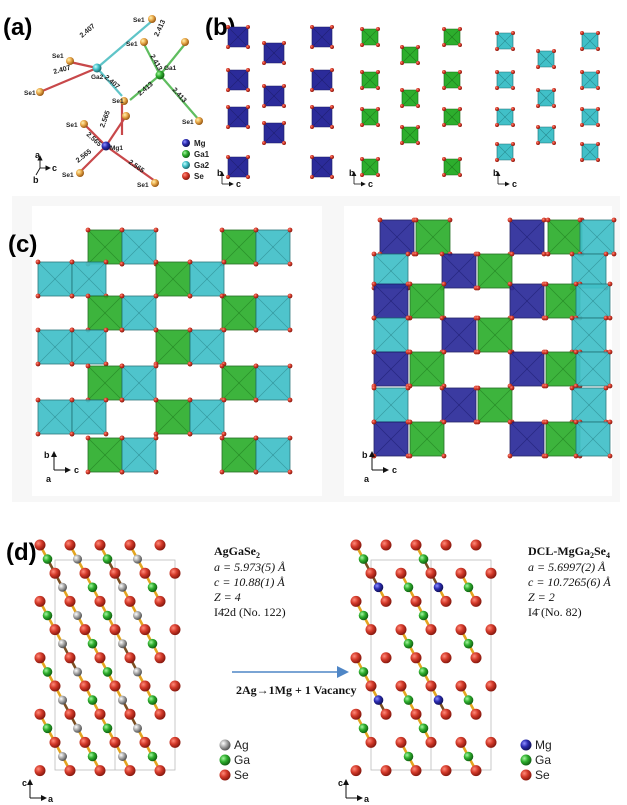  I want to click on panel-c-axes: b c a b c a, so click(220, 467).